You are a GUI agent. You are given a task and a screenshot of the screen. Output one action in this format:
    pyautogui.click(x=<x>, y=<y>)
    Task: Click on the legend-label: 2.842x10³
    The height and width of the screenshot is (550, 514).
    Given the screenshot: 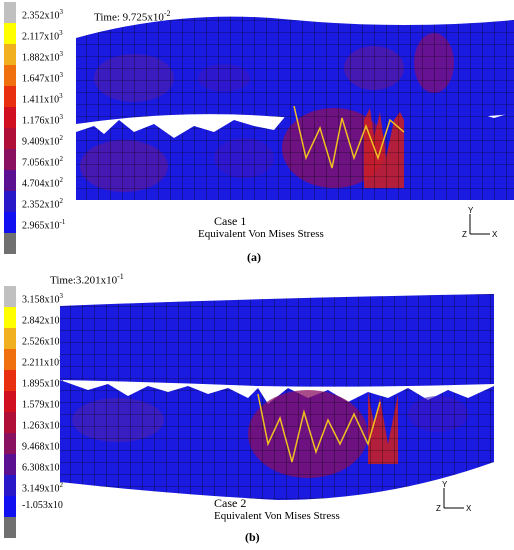 What is the action you would take?
    pyautogui.click(x=42, y=320)
    